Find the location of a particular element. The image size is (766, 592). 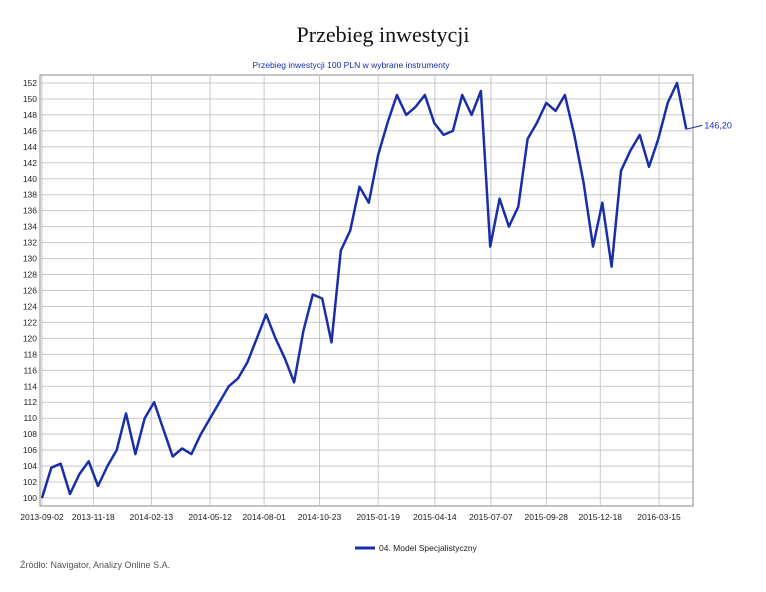

y-tick-label: 112 is located at coordinates (30, 402).